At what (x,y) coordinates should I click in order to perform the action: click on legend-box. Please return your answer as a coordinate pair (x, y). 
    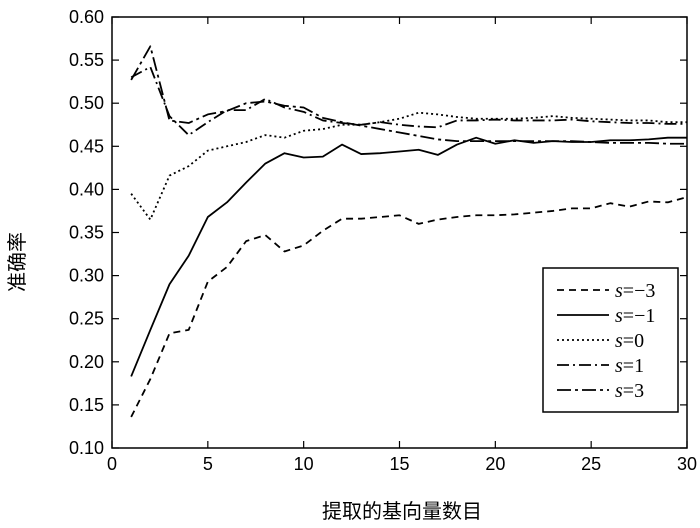
    Looking at the image, I should click on (610, 340).